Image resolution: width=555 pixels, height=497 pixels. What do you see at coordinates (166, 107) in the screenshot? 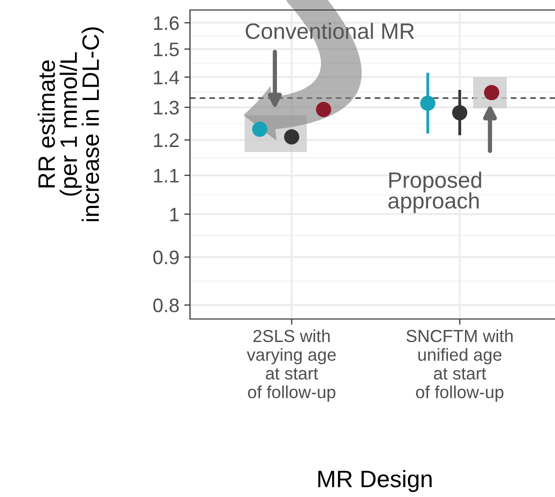
I see `y-tick-label: 1.3` at bounding box center [166, 107].